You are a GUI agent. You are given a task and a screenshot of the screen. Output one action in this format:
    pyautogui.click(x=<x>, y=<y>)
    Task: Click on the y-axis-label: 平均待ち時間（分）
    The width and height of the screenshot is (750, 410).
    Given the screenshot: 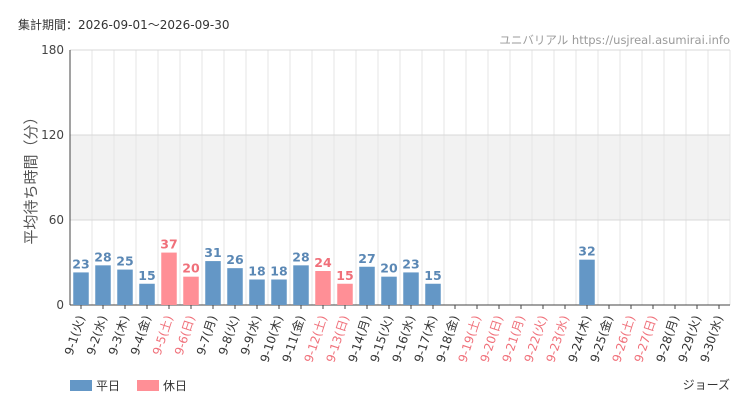 What is the action you would take?
    pyautogui.click(x=31, y=176)
    